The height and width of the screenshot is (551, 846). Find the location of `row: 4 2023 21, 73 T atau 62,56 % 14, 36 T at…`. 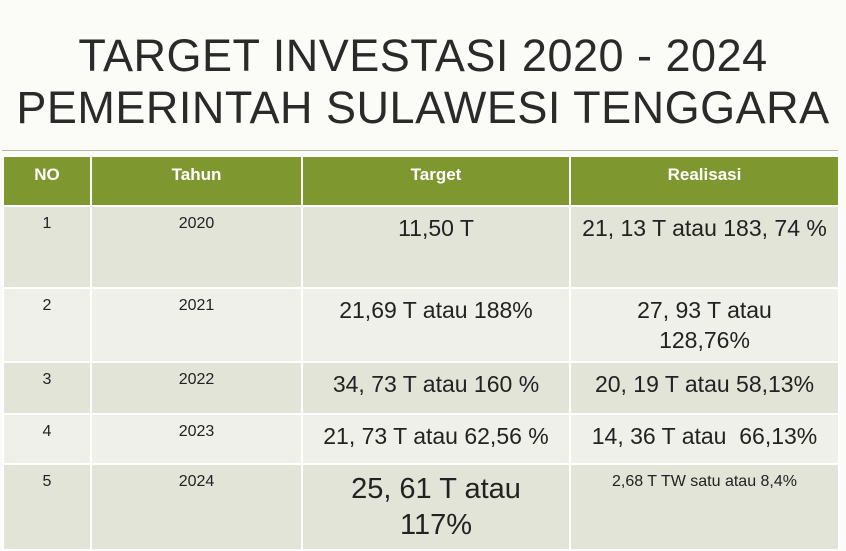

row: 4 2023 21, 73 T atau 62,56 % 14, 36 T at… is located at coordinates (421, 439).